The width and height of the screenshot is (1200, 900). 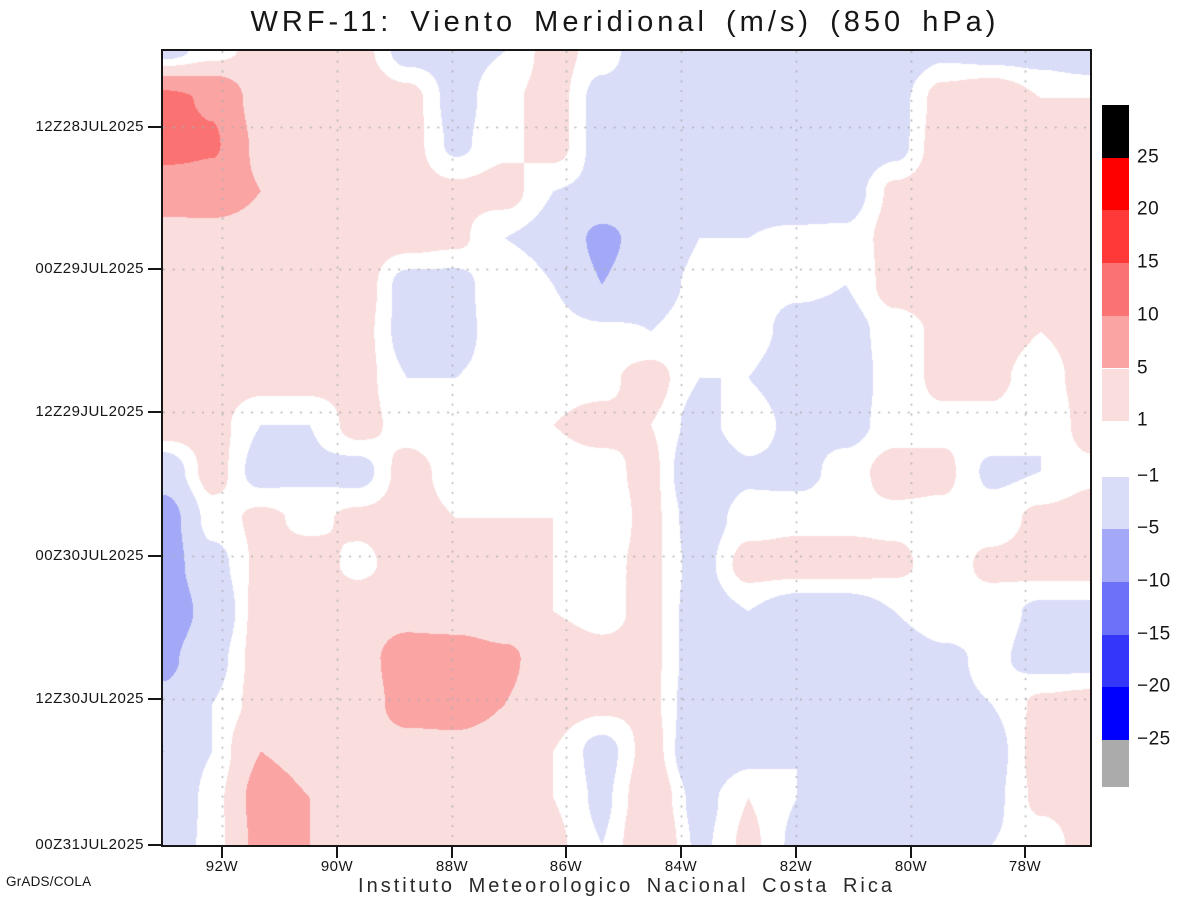 What do you see at coordinates (1154, 686) in the screenshot?
I see `colorbar-negative-label: −20` at bounding box center [1154, 686].